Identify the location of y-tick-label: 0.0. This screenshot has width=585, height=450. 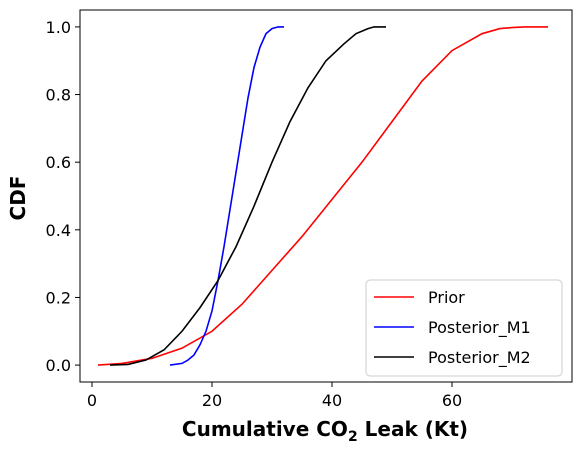
(58, 365).